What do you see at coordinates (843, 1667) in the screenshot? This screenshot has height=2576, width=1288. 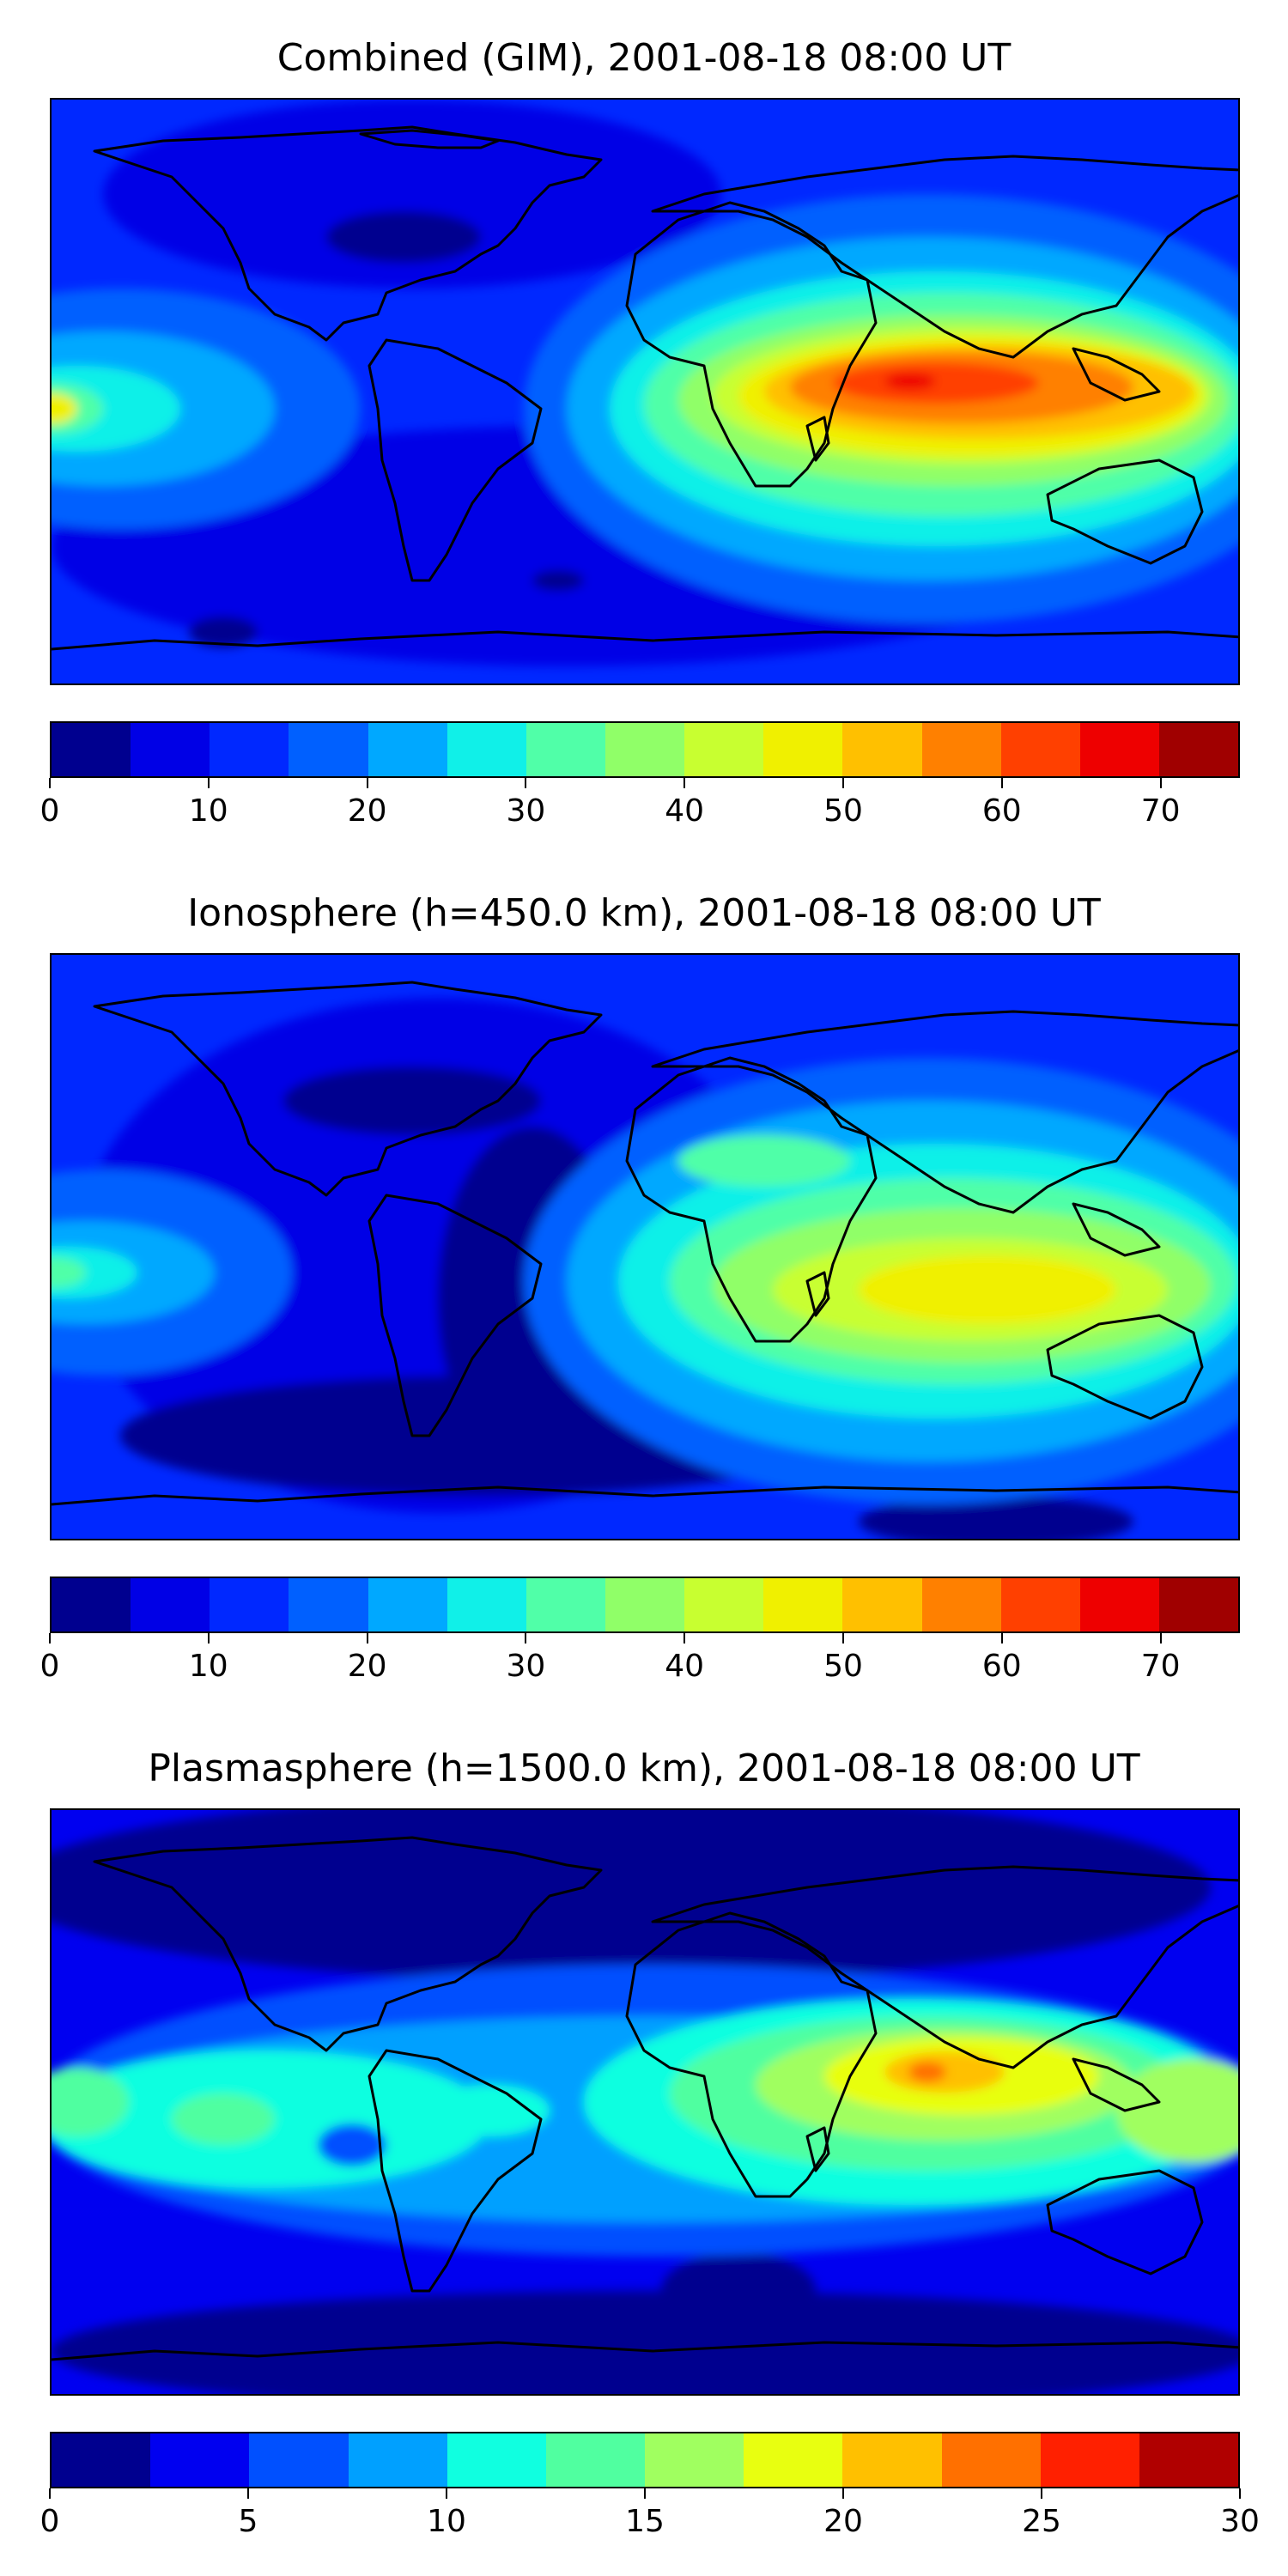 I see `colorbar-tick-label: 50` at bounding box center [843, 1667].